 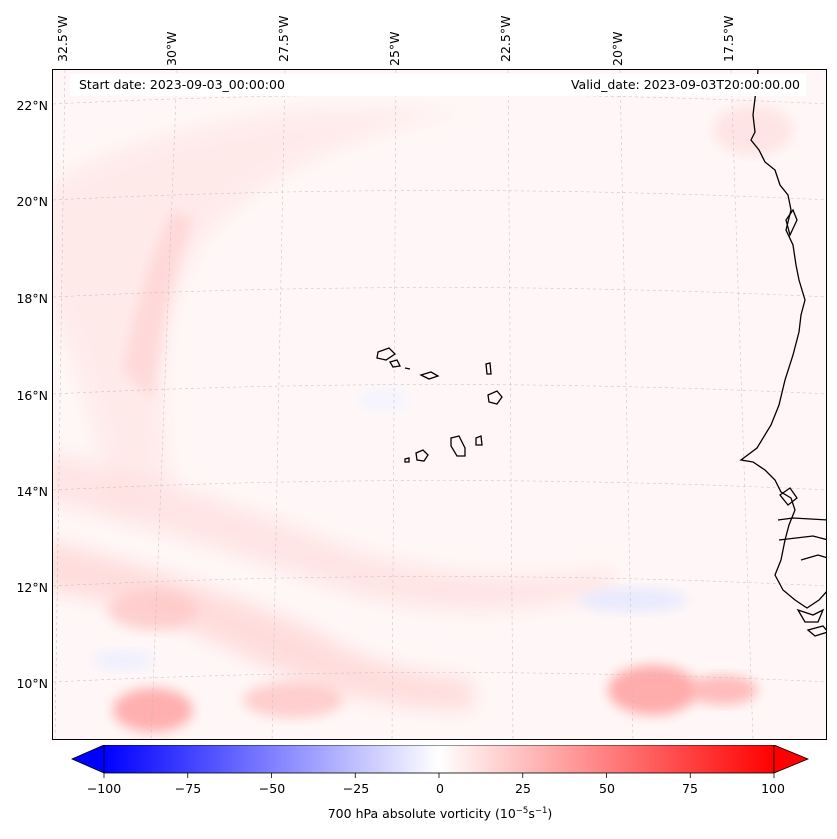 What do you see at coordinates (626, 404) in the screenshot?
I see `gridline-lon-20w` at bounding box center [626, 404].